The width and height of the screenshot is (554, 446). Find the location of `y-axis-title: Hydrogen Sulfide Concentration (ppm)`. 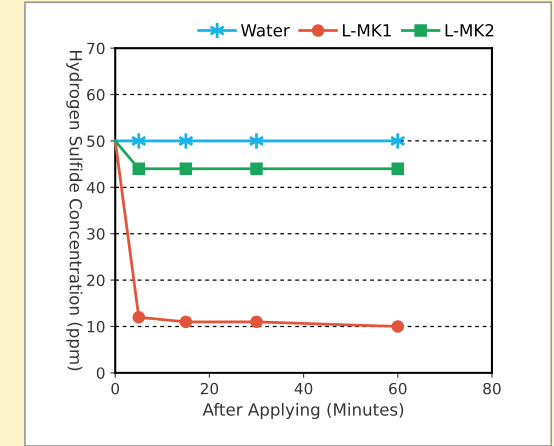

y-axis-title: Hydrogen Sulfide Concentration (ppm) is located at coordinates (74, 210).